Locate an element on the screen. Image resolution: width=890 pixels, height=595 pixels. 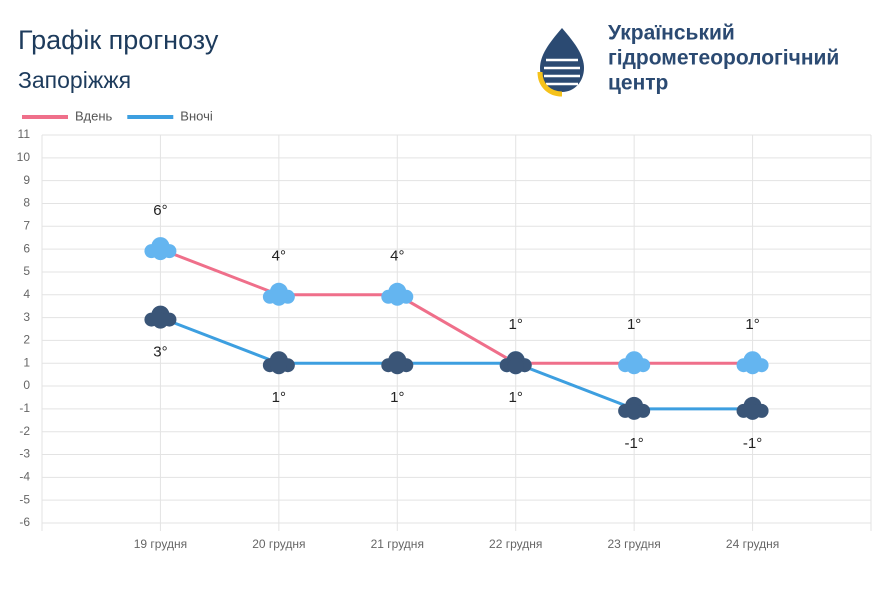
logo-text: Український is located at coordinates (671, 33).